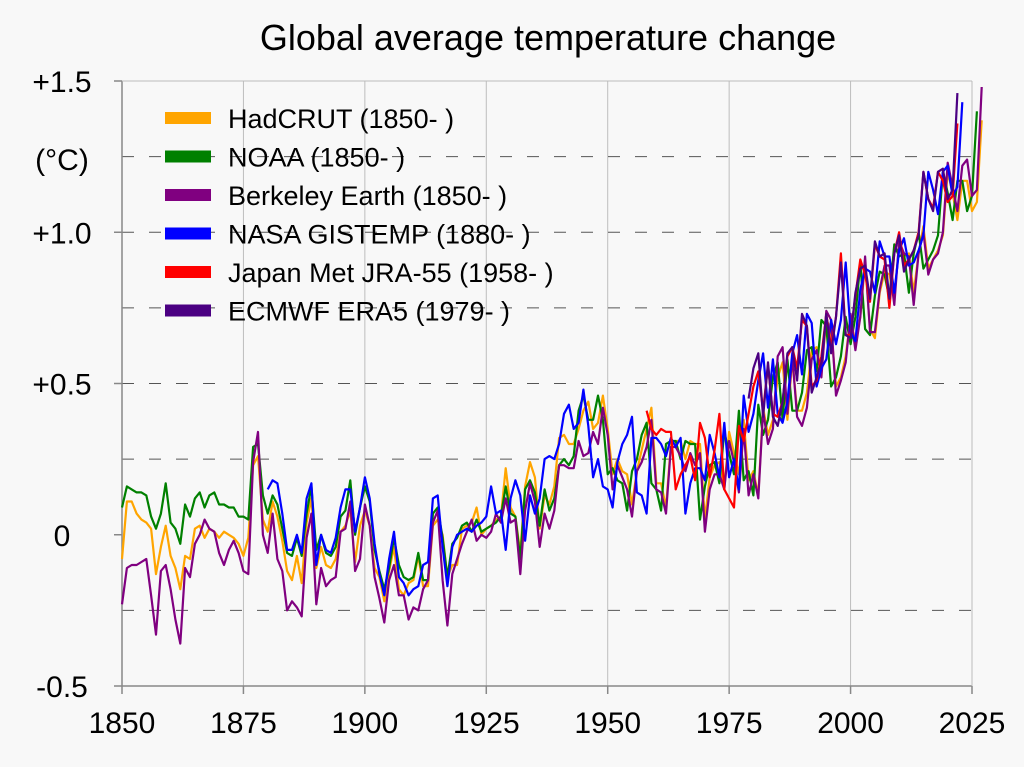 The width and height of the screenshot is (1024, 767). I want to click on y-tick-label: +1.0, so click(61, 233).